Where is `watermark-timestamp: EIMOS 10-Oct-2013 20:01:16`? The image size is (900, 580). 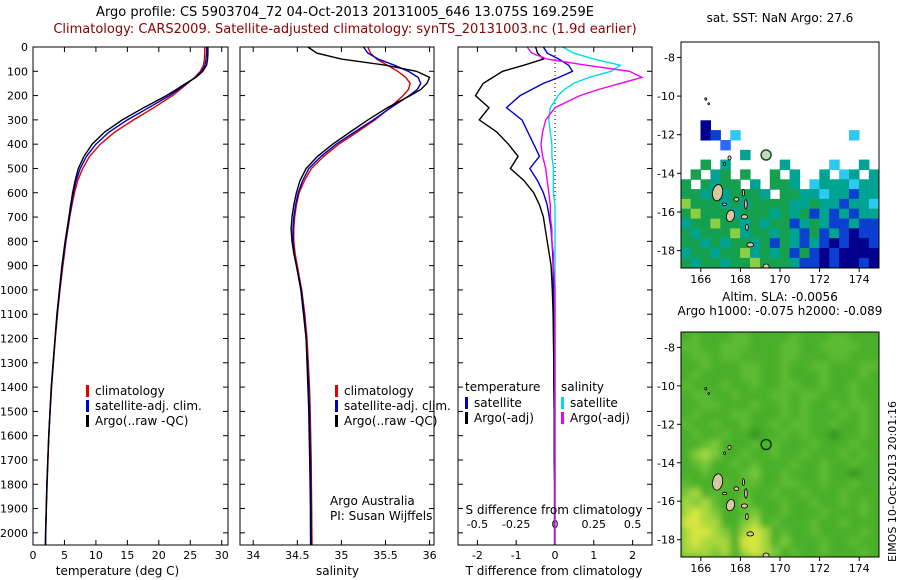
watermark-timestamp: EIMOS 10-Oct-2013 20:01:16 is located at coordinates (892, 481).